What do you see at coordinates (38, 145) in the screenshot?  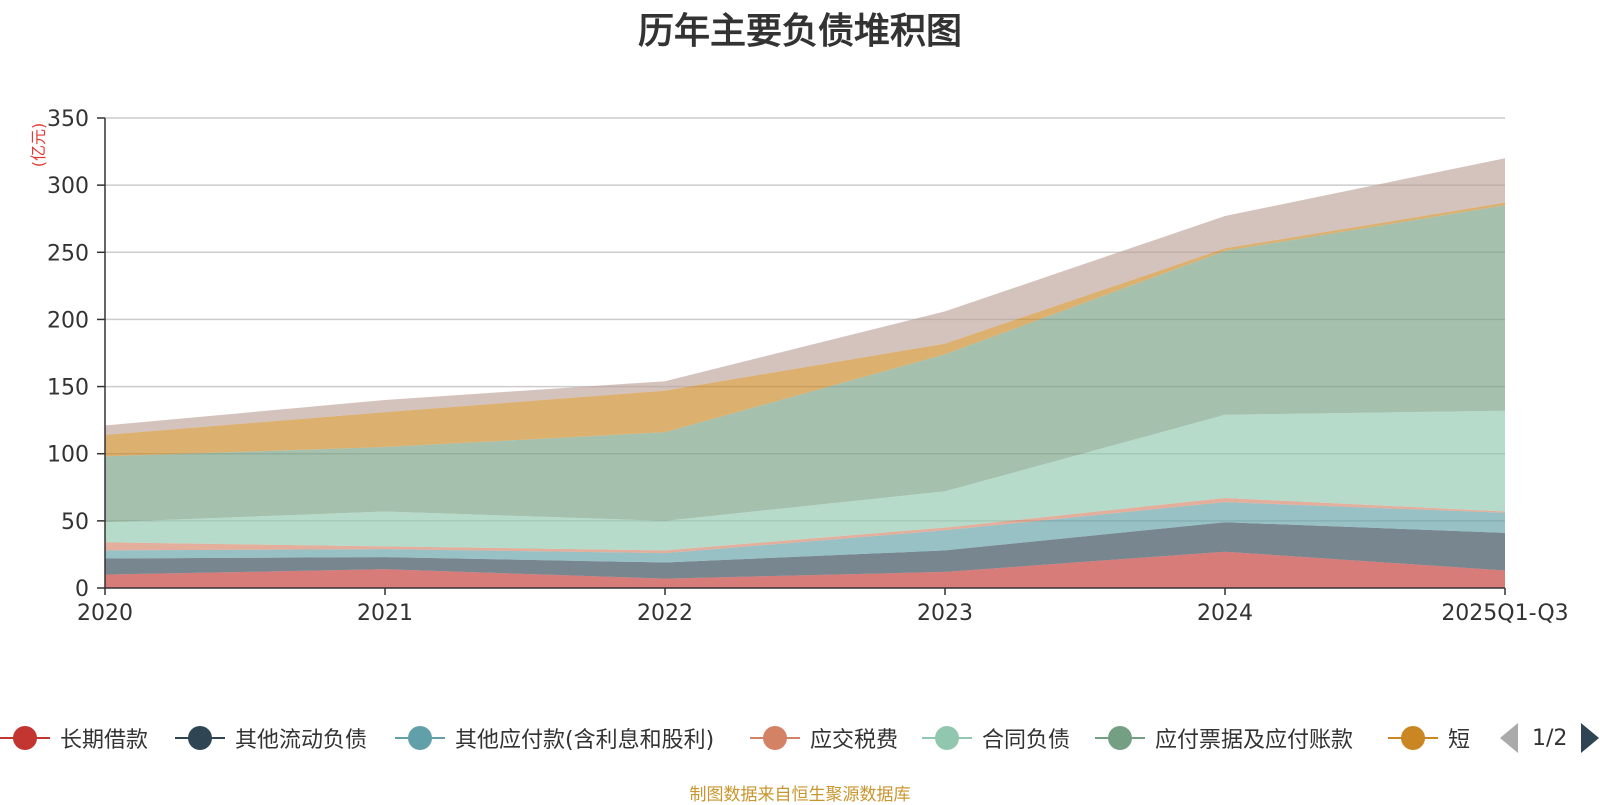 I see `y-axis-unit-label: (亿元)` at bounding box center [38, 145].